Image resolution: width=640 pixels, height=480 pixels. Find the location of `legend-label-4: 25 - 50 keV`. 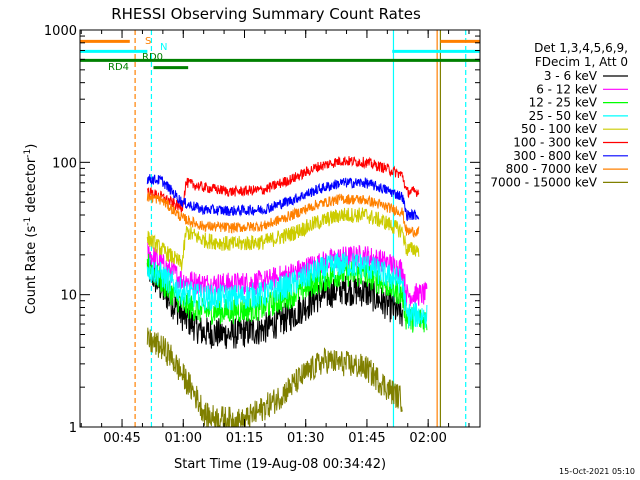

legend-label-4: 25 - 50 keV is located at coordinates (563, 116).